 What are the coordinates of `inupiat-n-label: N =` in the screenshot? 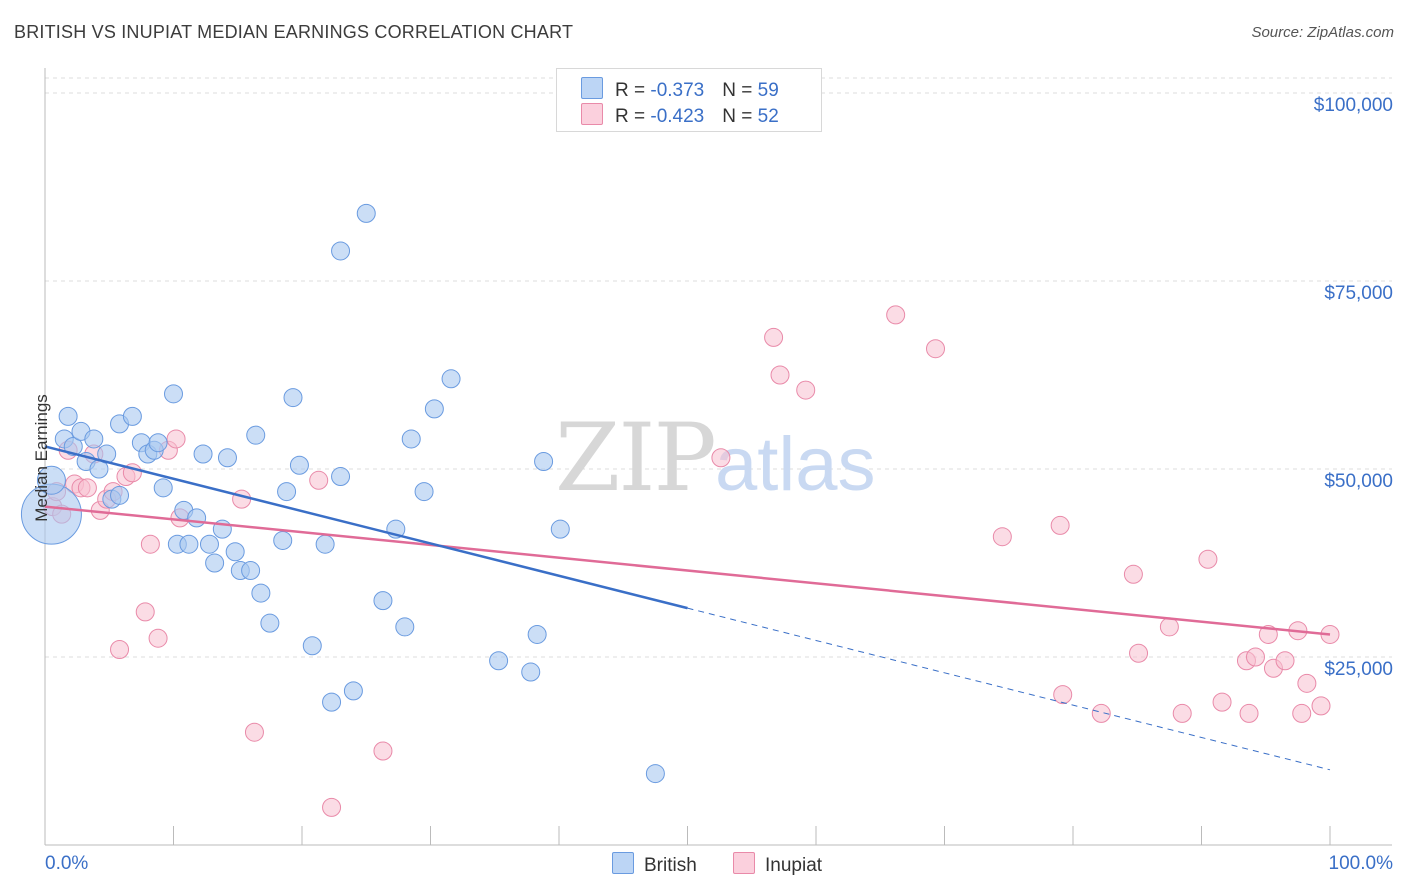 It's located at (740, 116).